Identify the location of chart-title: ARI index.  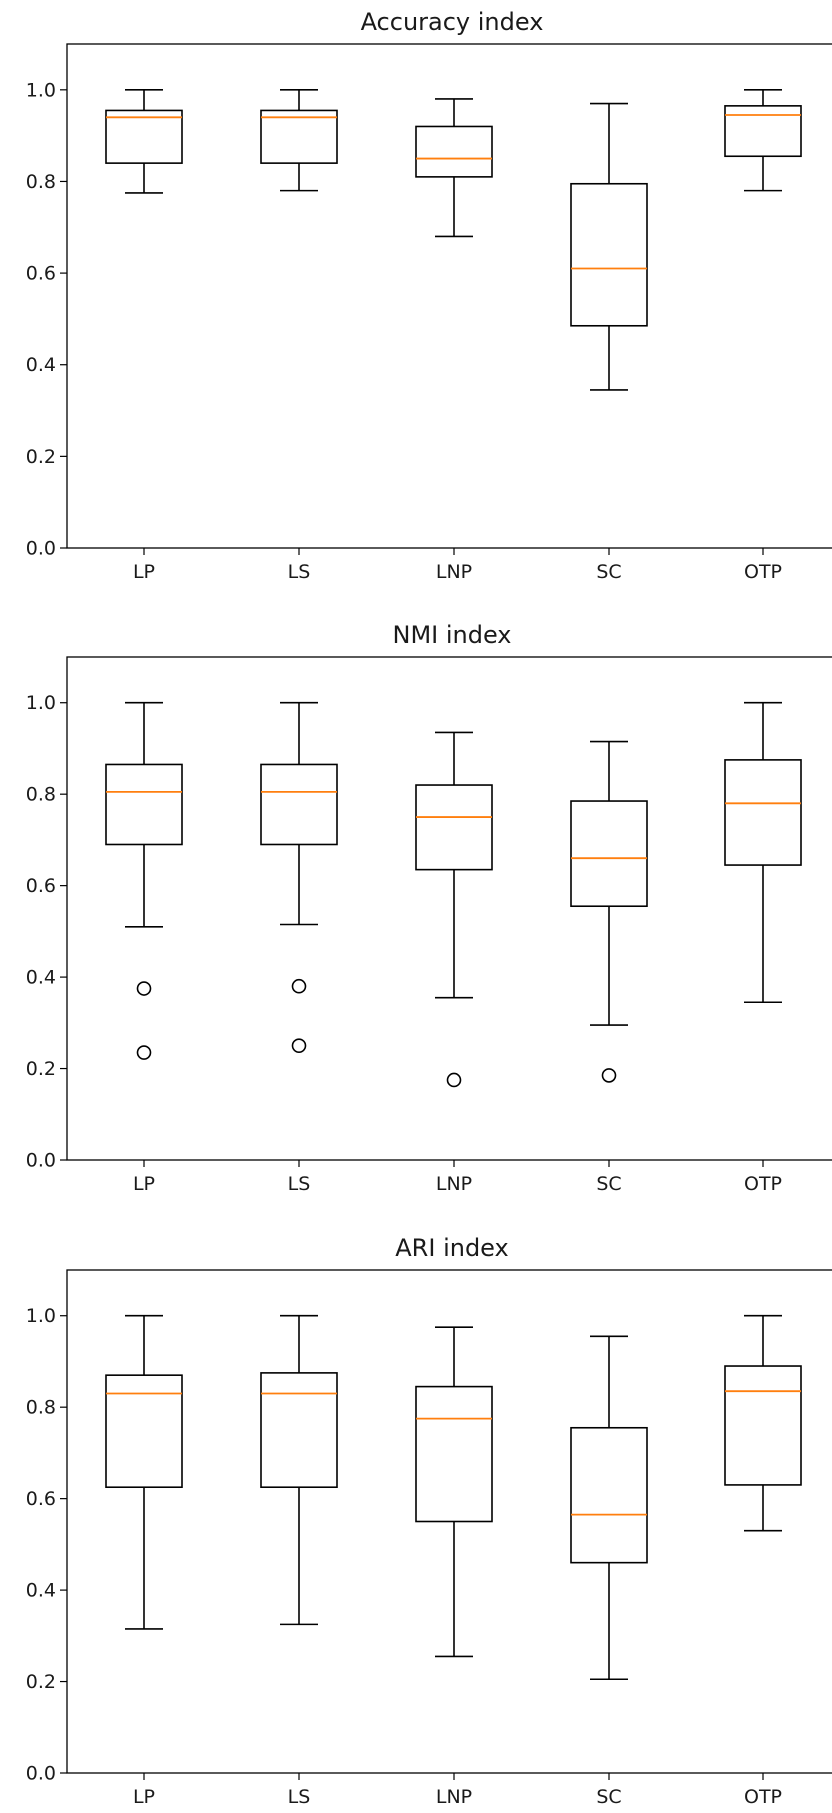
(451, 1248).